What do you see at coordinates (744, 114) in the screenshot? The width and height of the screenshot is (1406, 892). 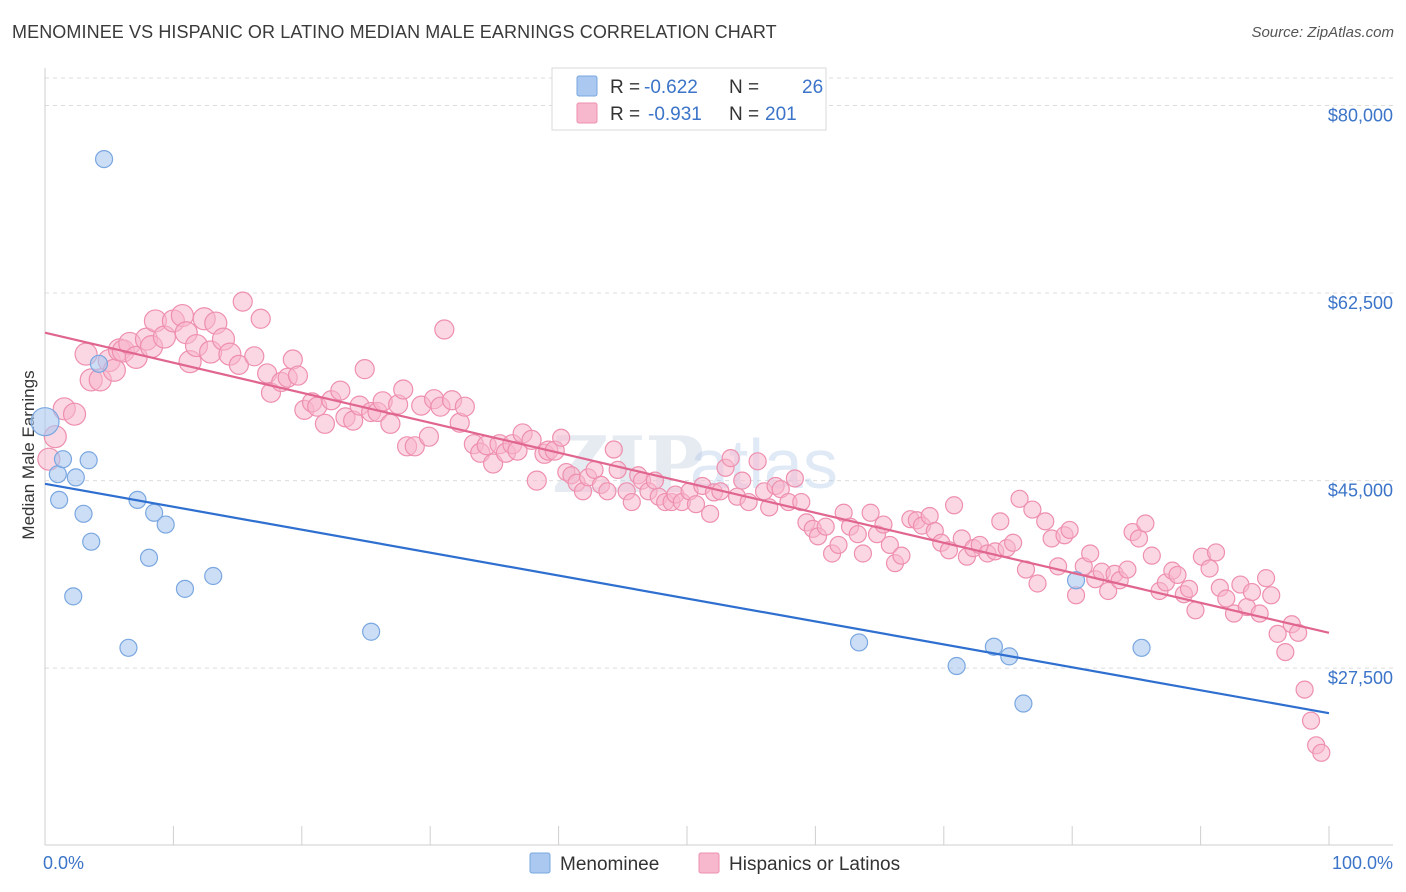 I see `legend-n-label-2: N =` at bounding box center [744, 114].